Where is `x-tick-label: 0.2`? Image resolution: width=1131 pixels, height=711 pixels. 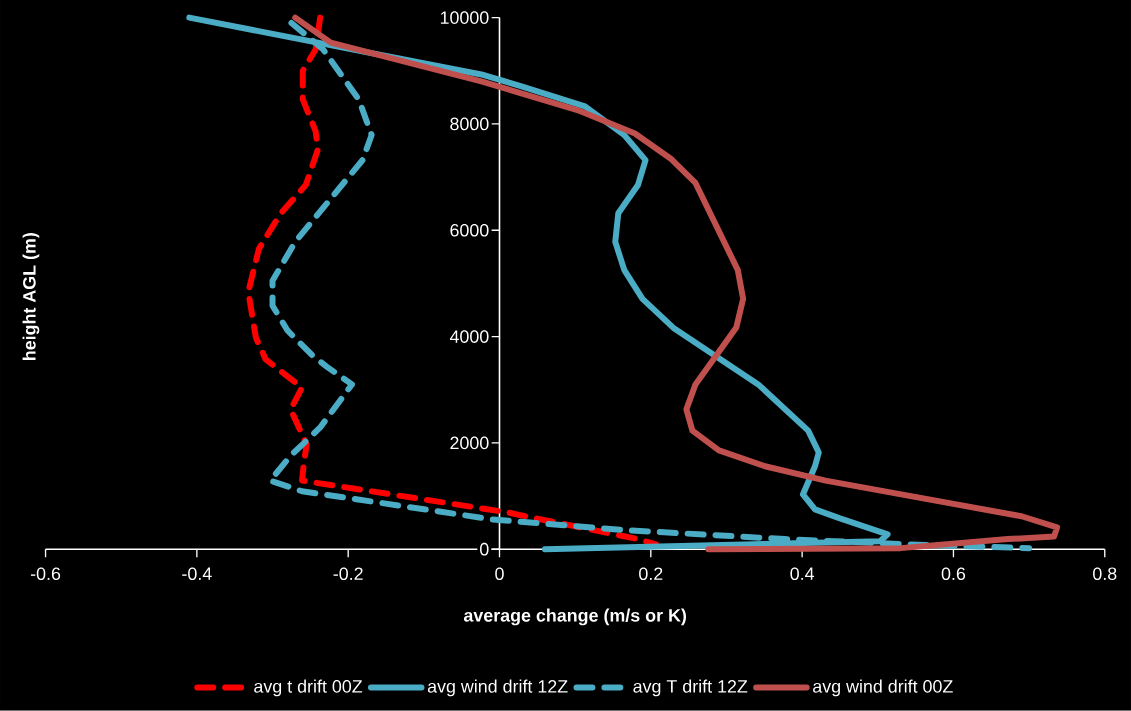
x-tick-label: 0.2 is located at coordinates (651, 574).